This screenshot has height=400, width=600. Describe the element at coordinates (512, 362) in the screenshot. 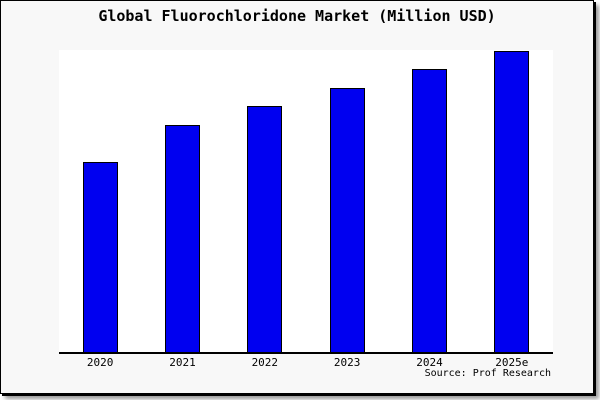

I see `x-tick-label-2025e: 2025e` at that location.